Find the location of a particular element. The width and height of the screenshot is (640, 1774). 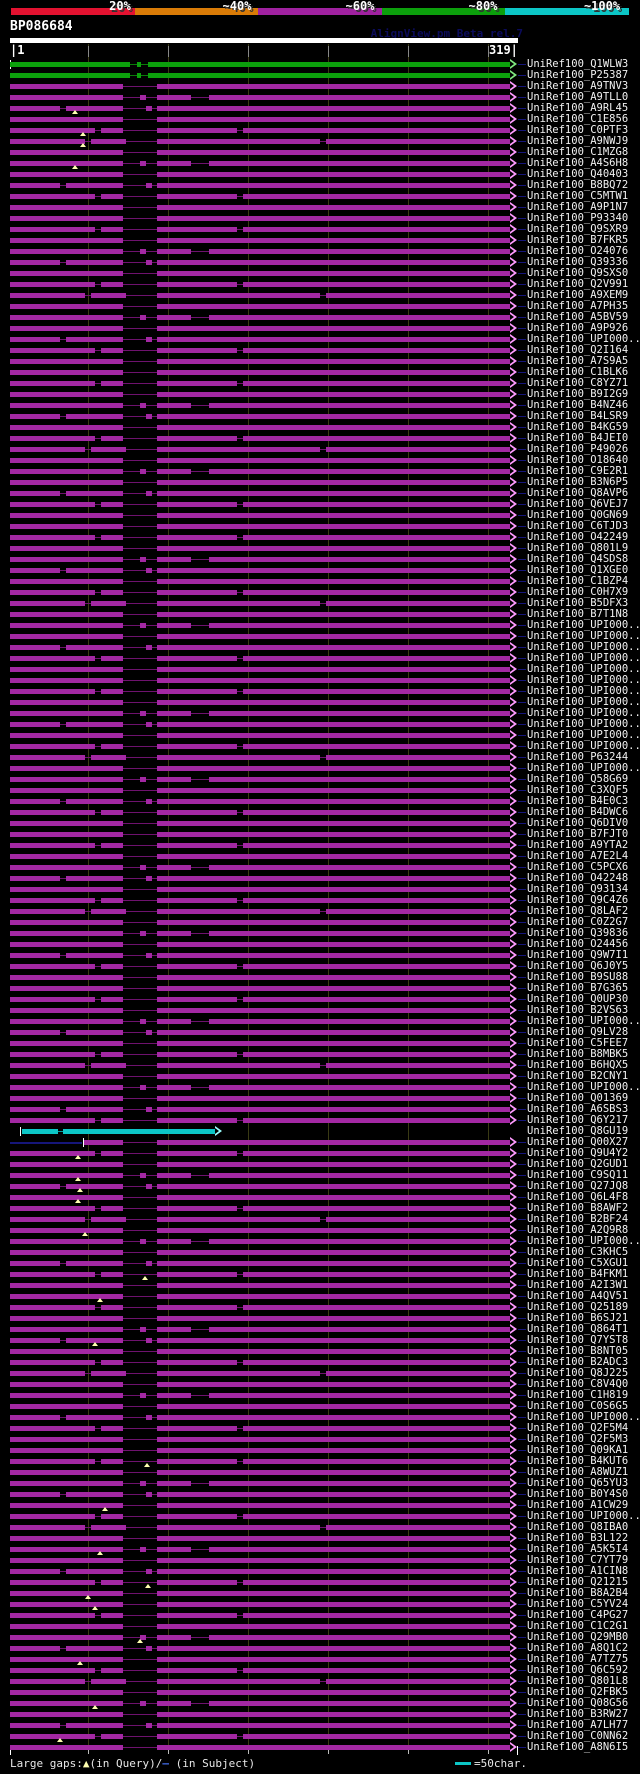

alignment-row: UniRef100_Q8AVP6 is located at coordinates (320, 493).